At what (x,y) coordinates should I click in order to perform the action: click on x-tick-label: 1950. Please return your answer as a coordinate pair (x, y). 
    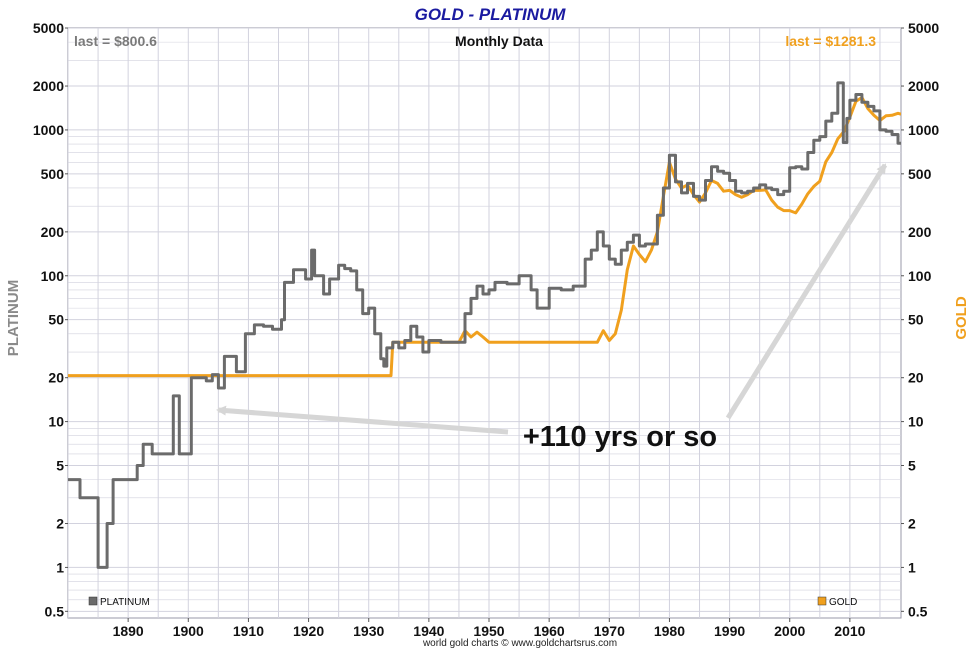
    Looking at the image, I should click on (488, 631).